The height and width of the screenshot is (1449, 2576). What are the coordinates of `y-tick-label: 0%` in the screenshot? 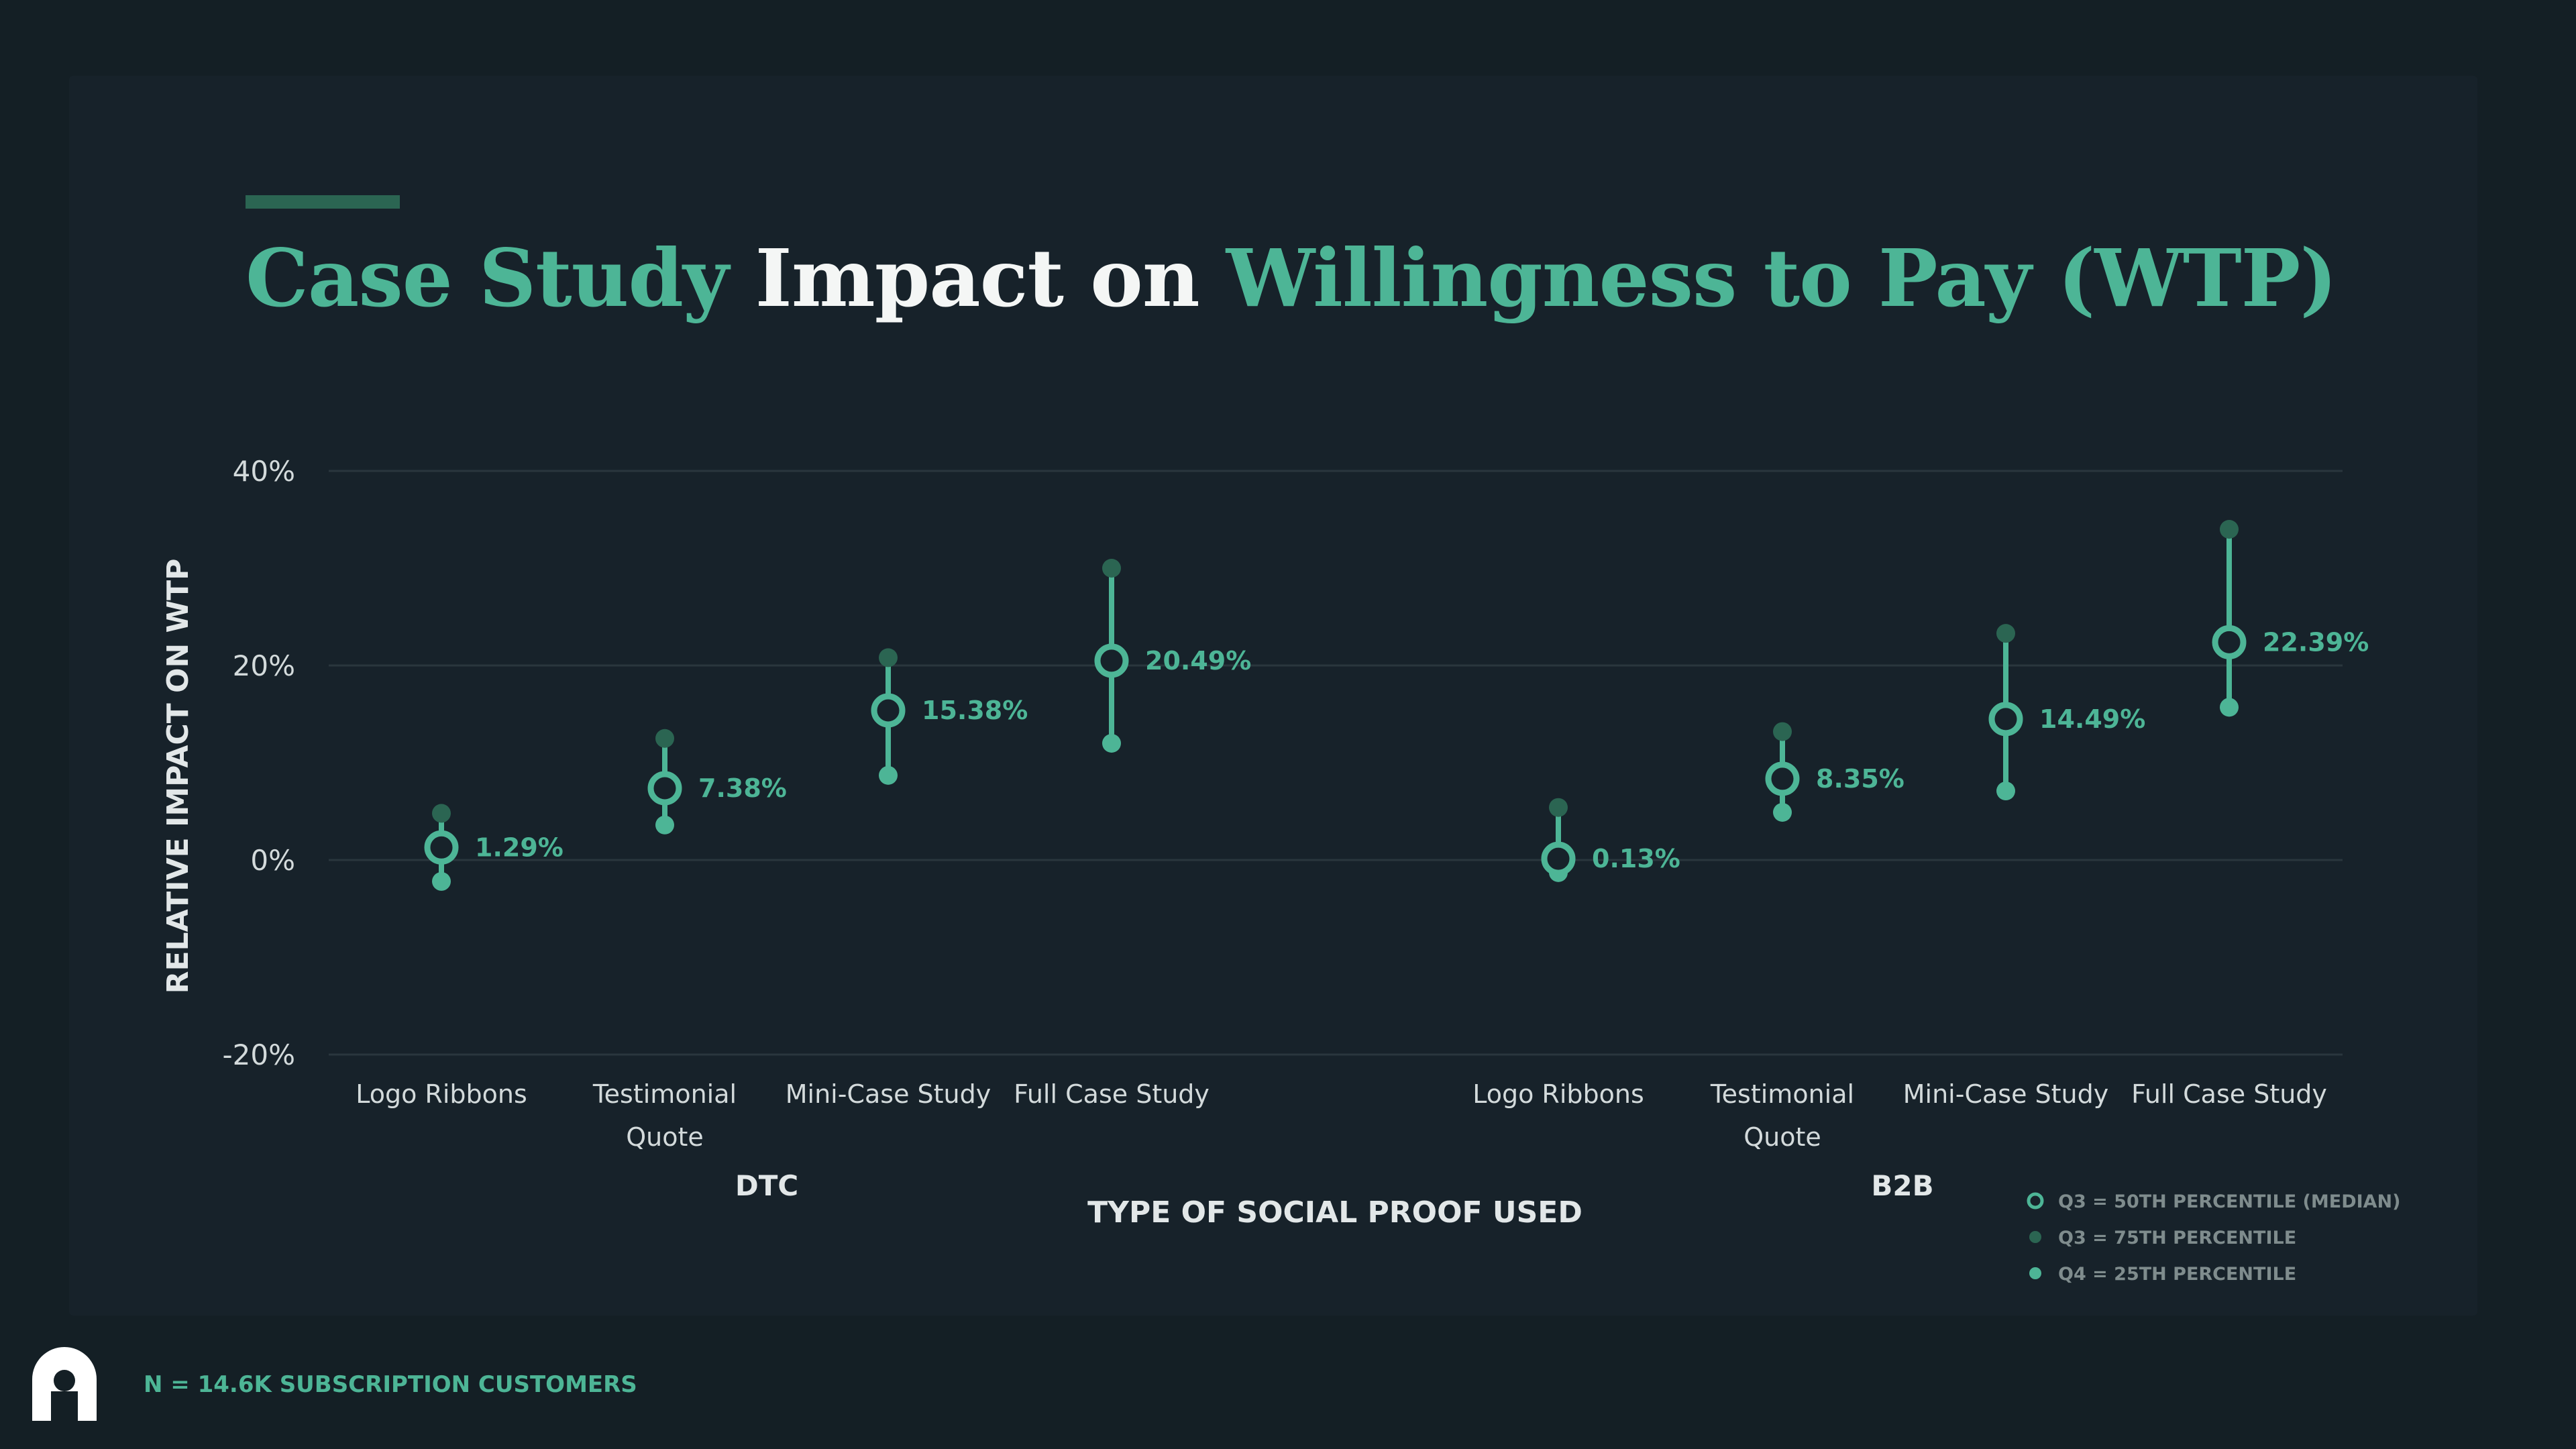 It's located at (272, 860).